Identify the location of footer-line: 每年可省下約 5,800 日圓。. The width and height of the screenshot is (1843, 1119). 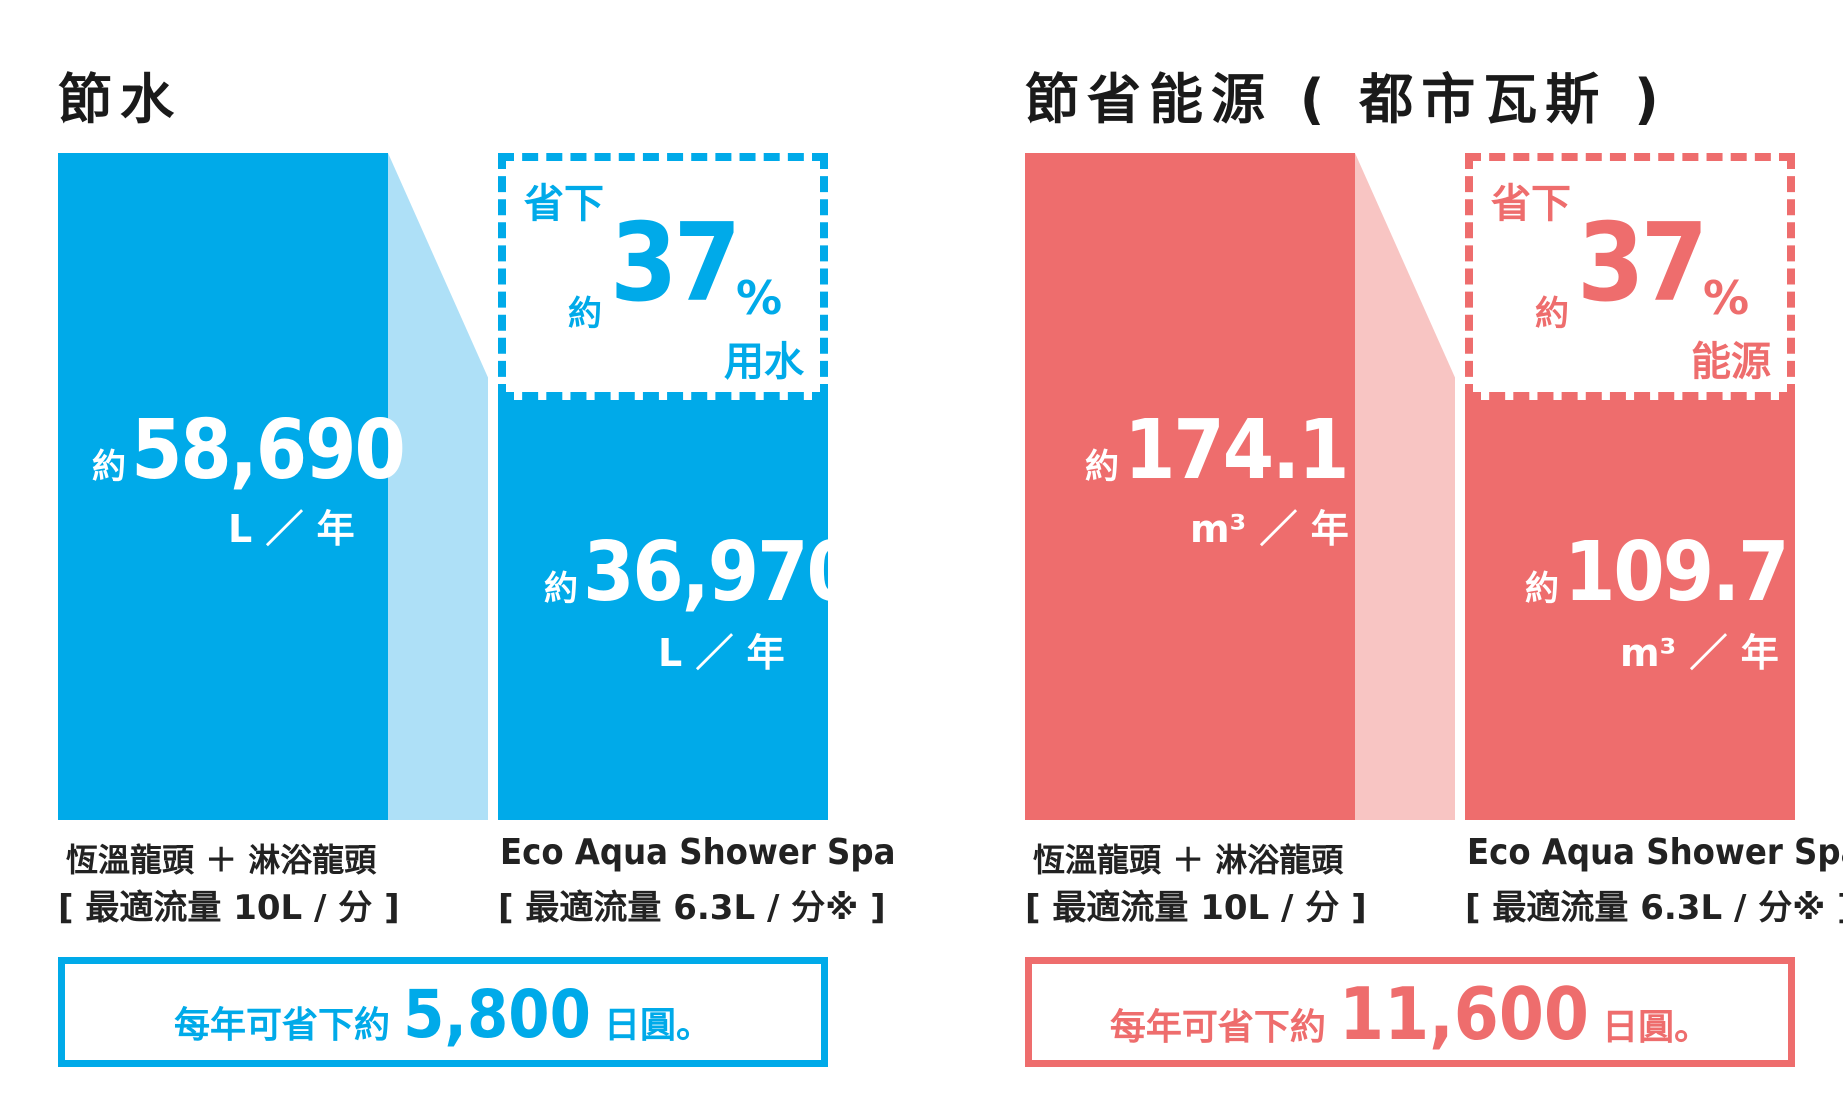
(443, 1014).